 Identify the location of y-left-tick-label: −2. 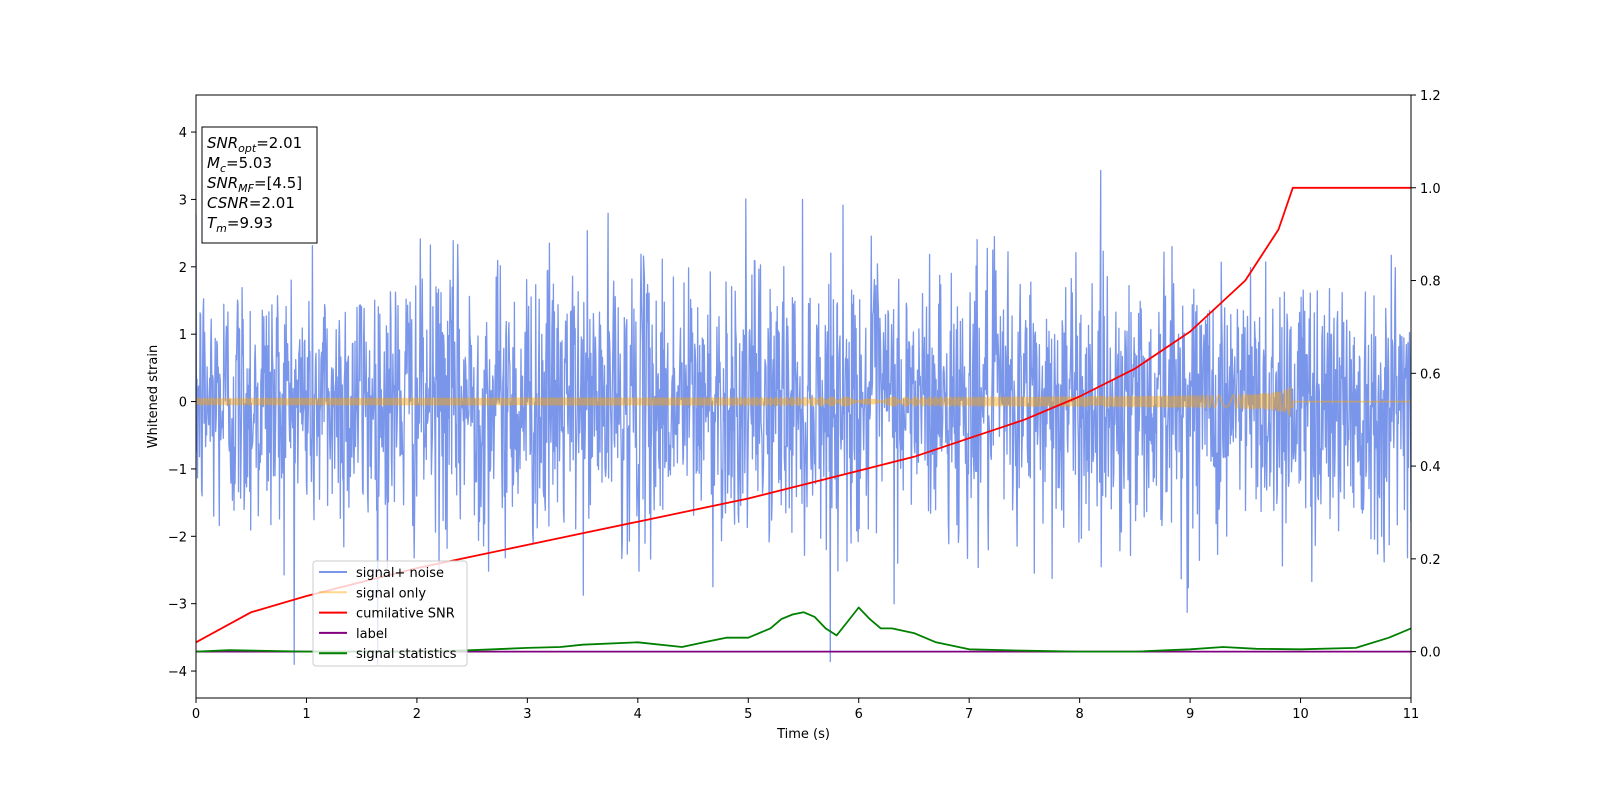
(177, 537).